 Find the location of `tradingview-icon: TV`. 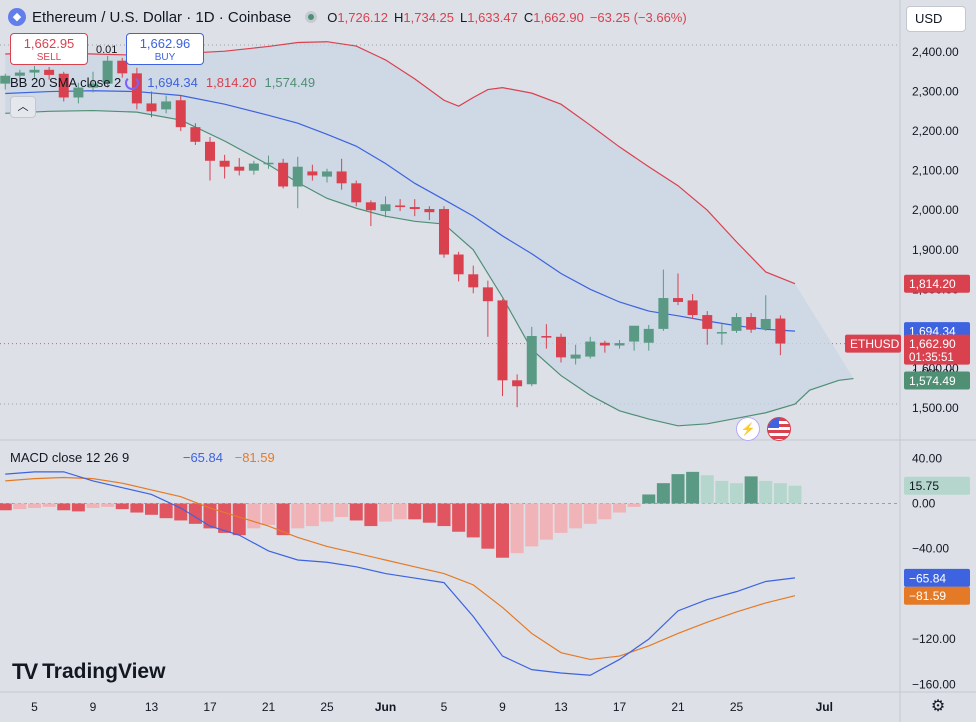

tradingview-icon: TV is located at coordinates (25, 671).